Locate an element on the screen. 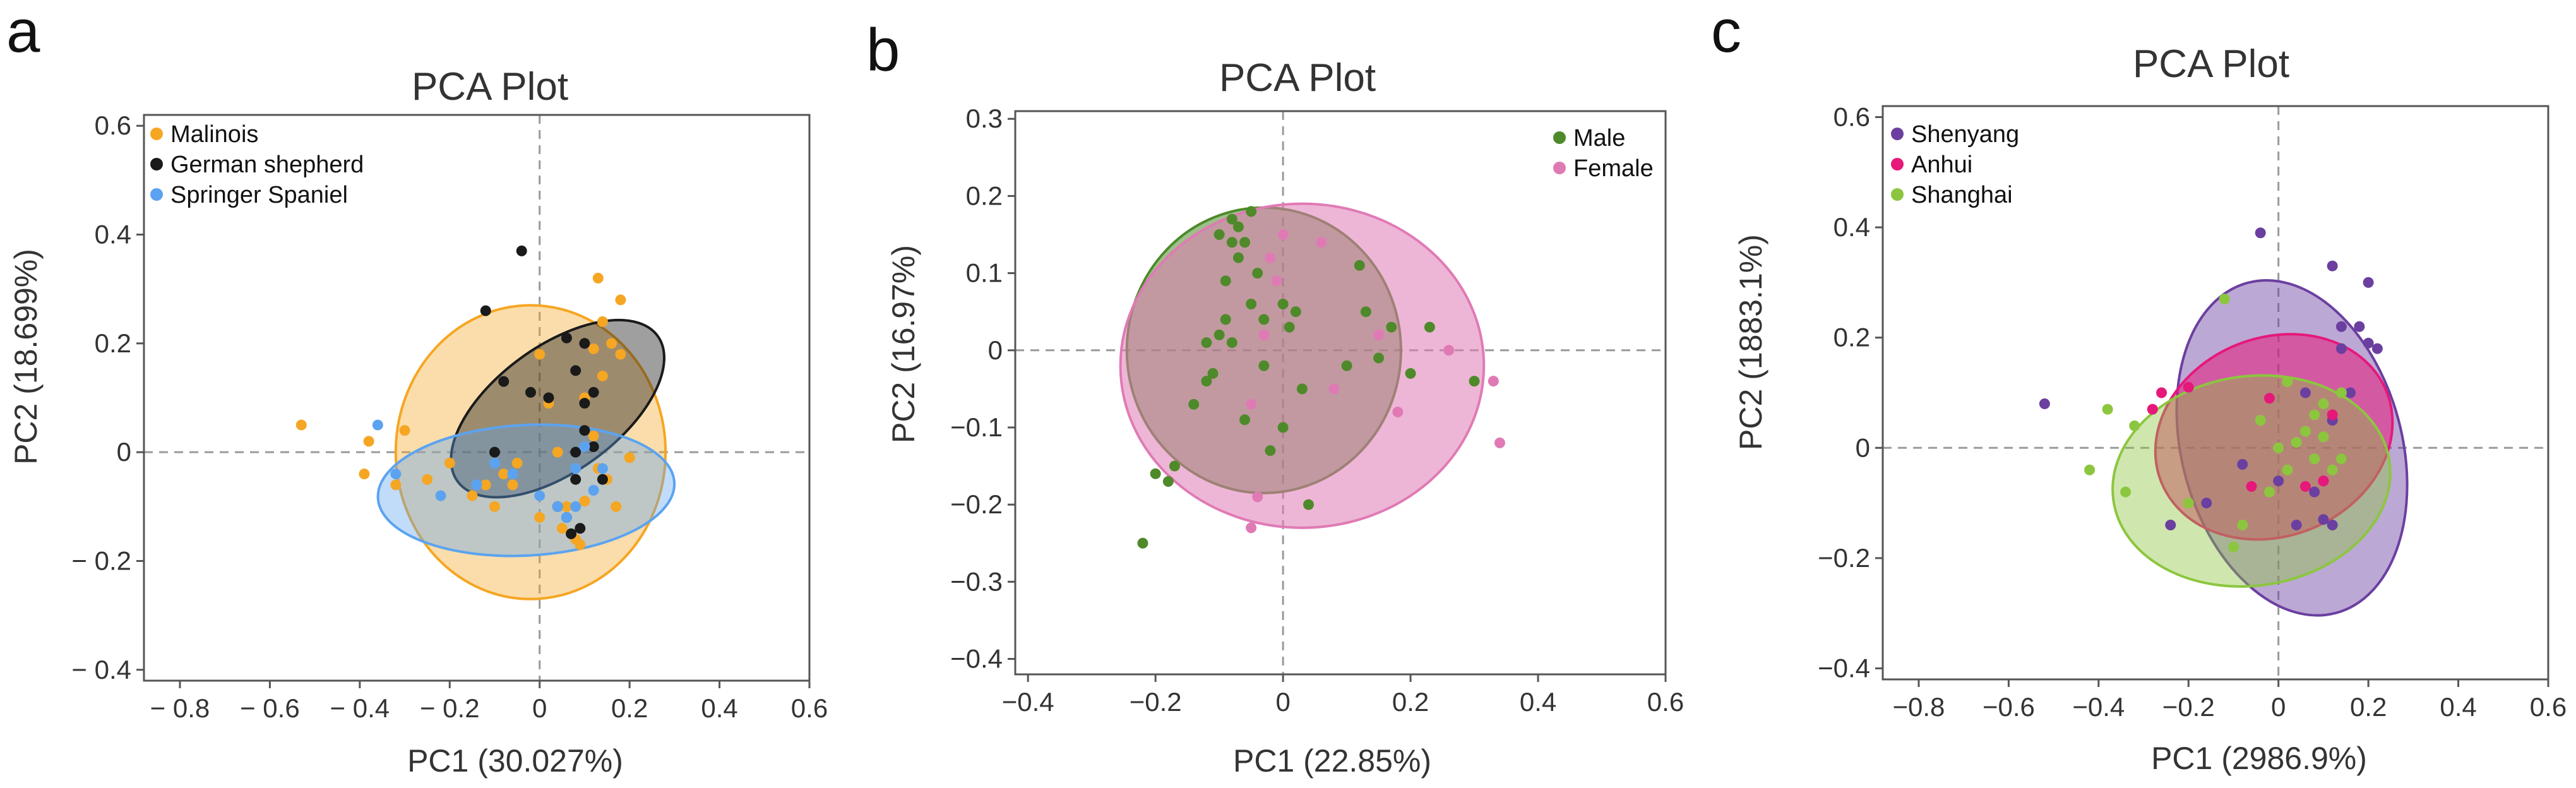 This screenshot has height=788, width=2576. x-tick-label: 0.2 is located at coordinates (629, 708).